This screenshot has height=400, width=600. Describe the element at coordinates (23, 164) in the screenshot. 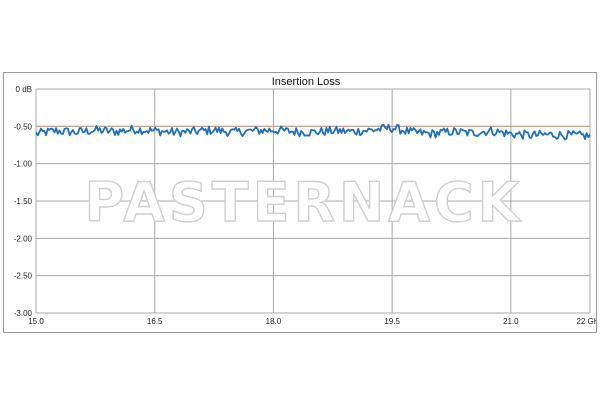

I see `y-tick-label-2: -1.00` at that location.